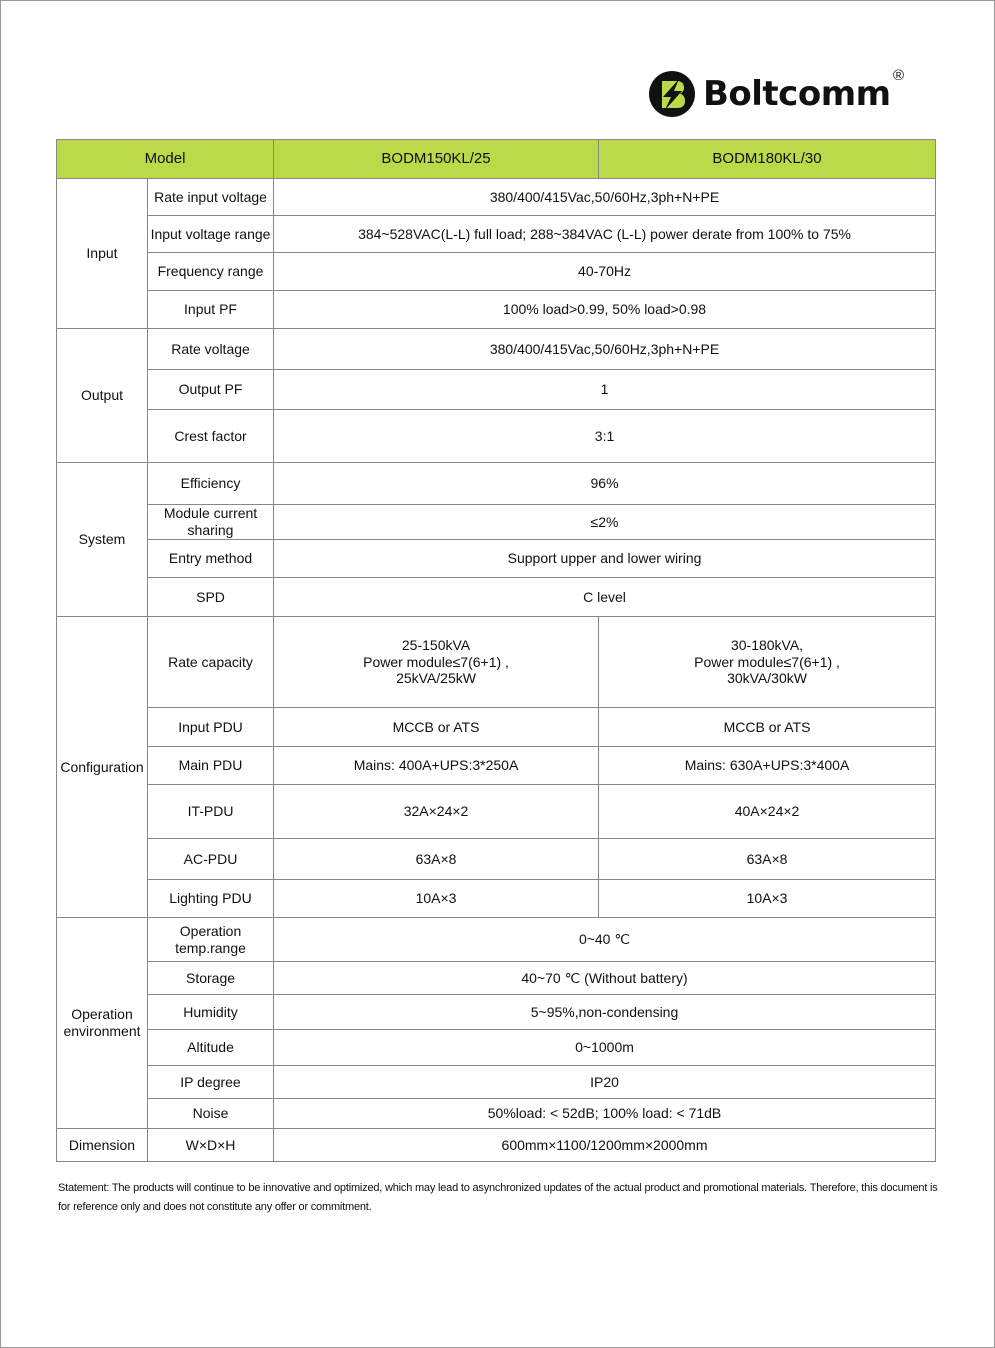  I want to click on group-label: Dimension, so click(102, 1145).